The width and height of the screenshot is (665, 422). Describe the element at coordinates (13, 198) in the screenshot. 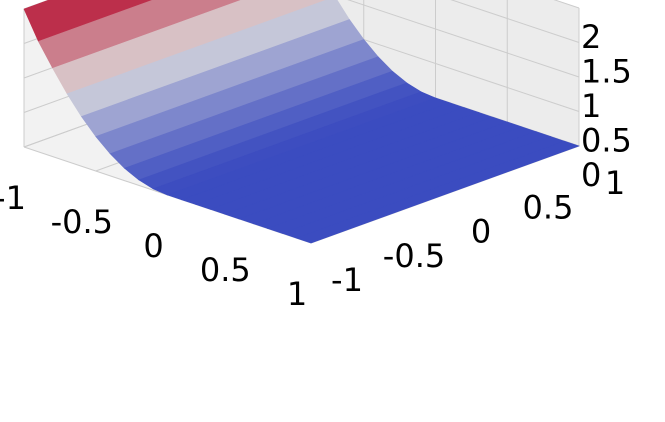

I see `x-tick-label: -1` at that location.